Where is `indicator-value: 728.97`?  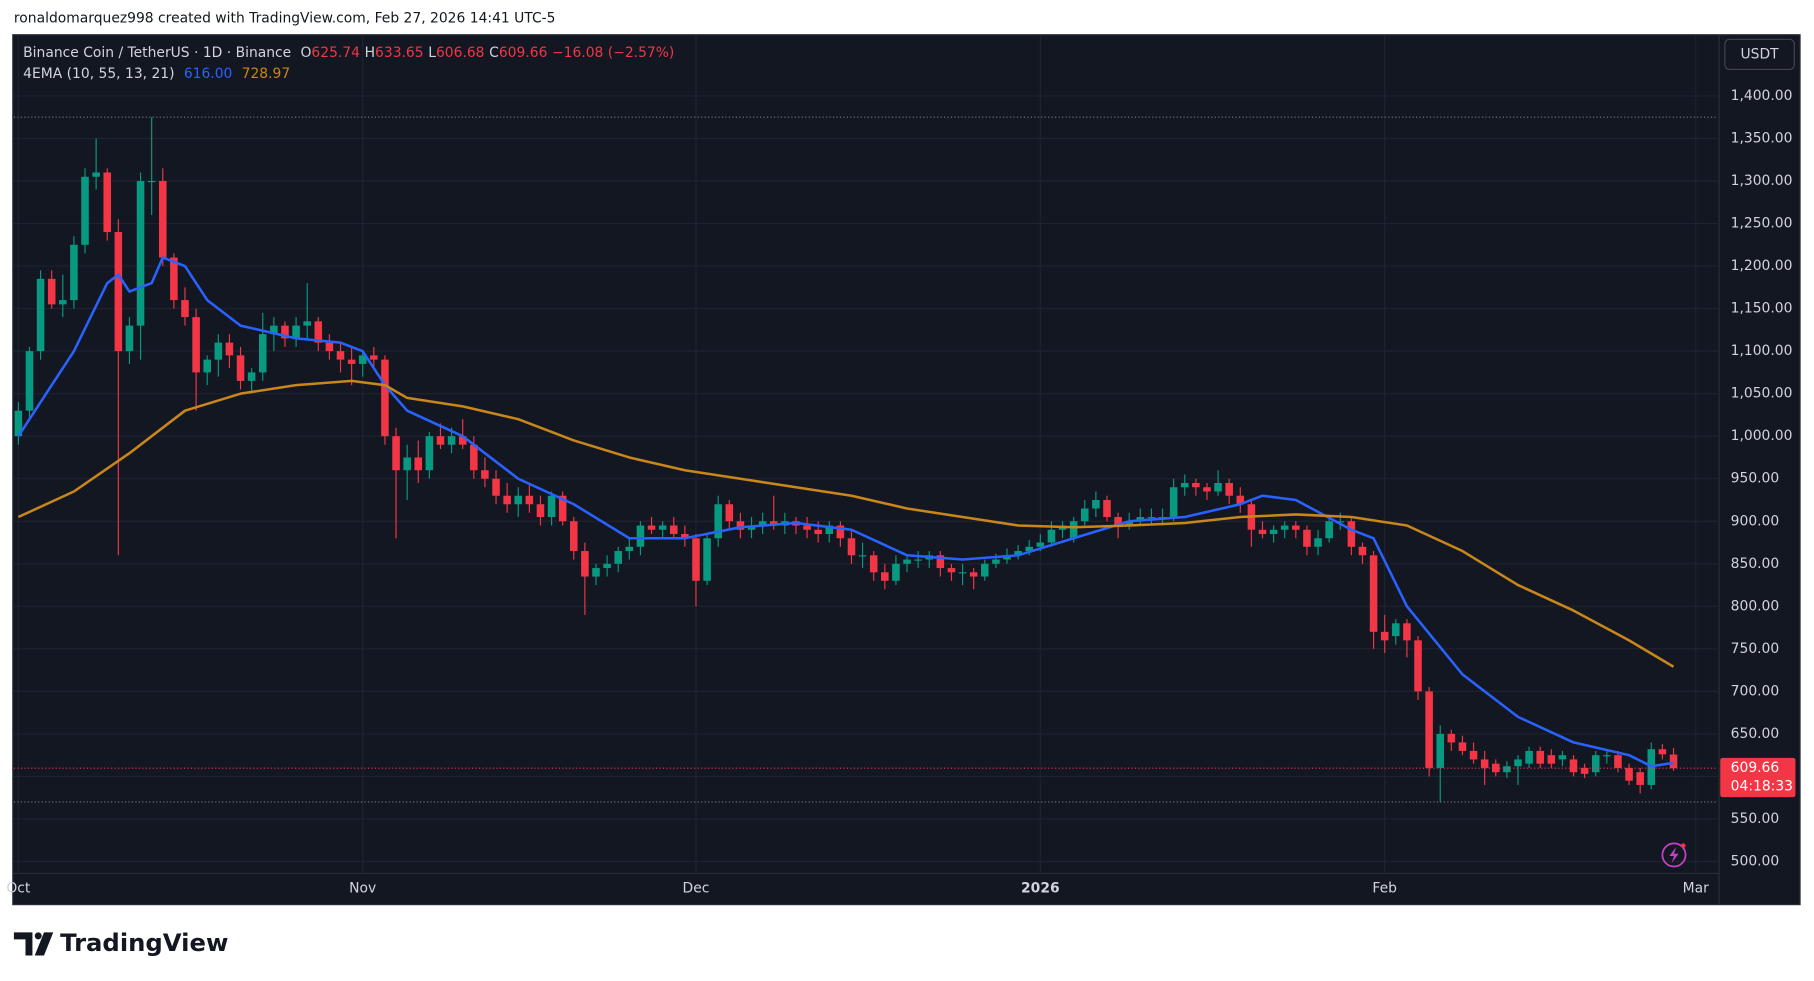 indicator-value: 728.97 is located at coordinates (266, 74).